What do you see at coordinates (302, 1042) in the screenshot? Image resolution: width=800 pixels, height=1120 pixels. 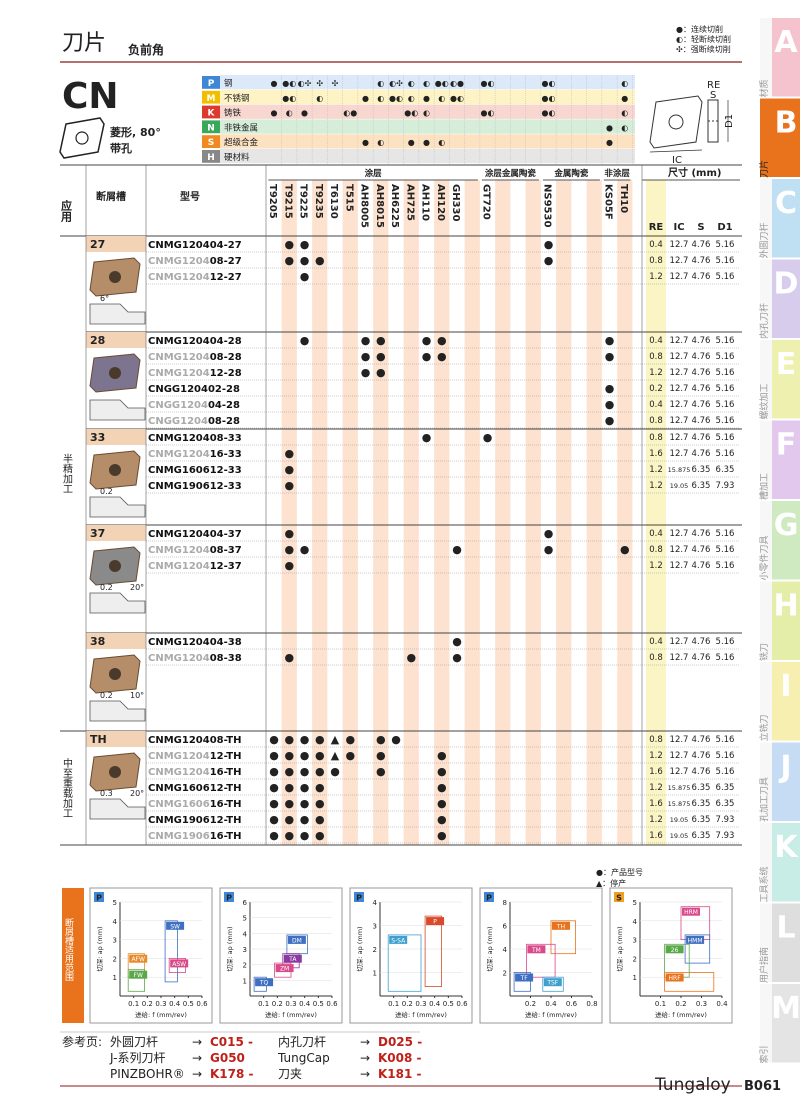 I see `reference-name: 内孔刀杆` at bounding box center [302, 1042].